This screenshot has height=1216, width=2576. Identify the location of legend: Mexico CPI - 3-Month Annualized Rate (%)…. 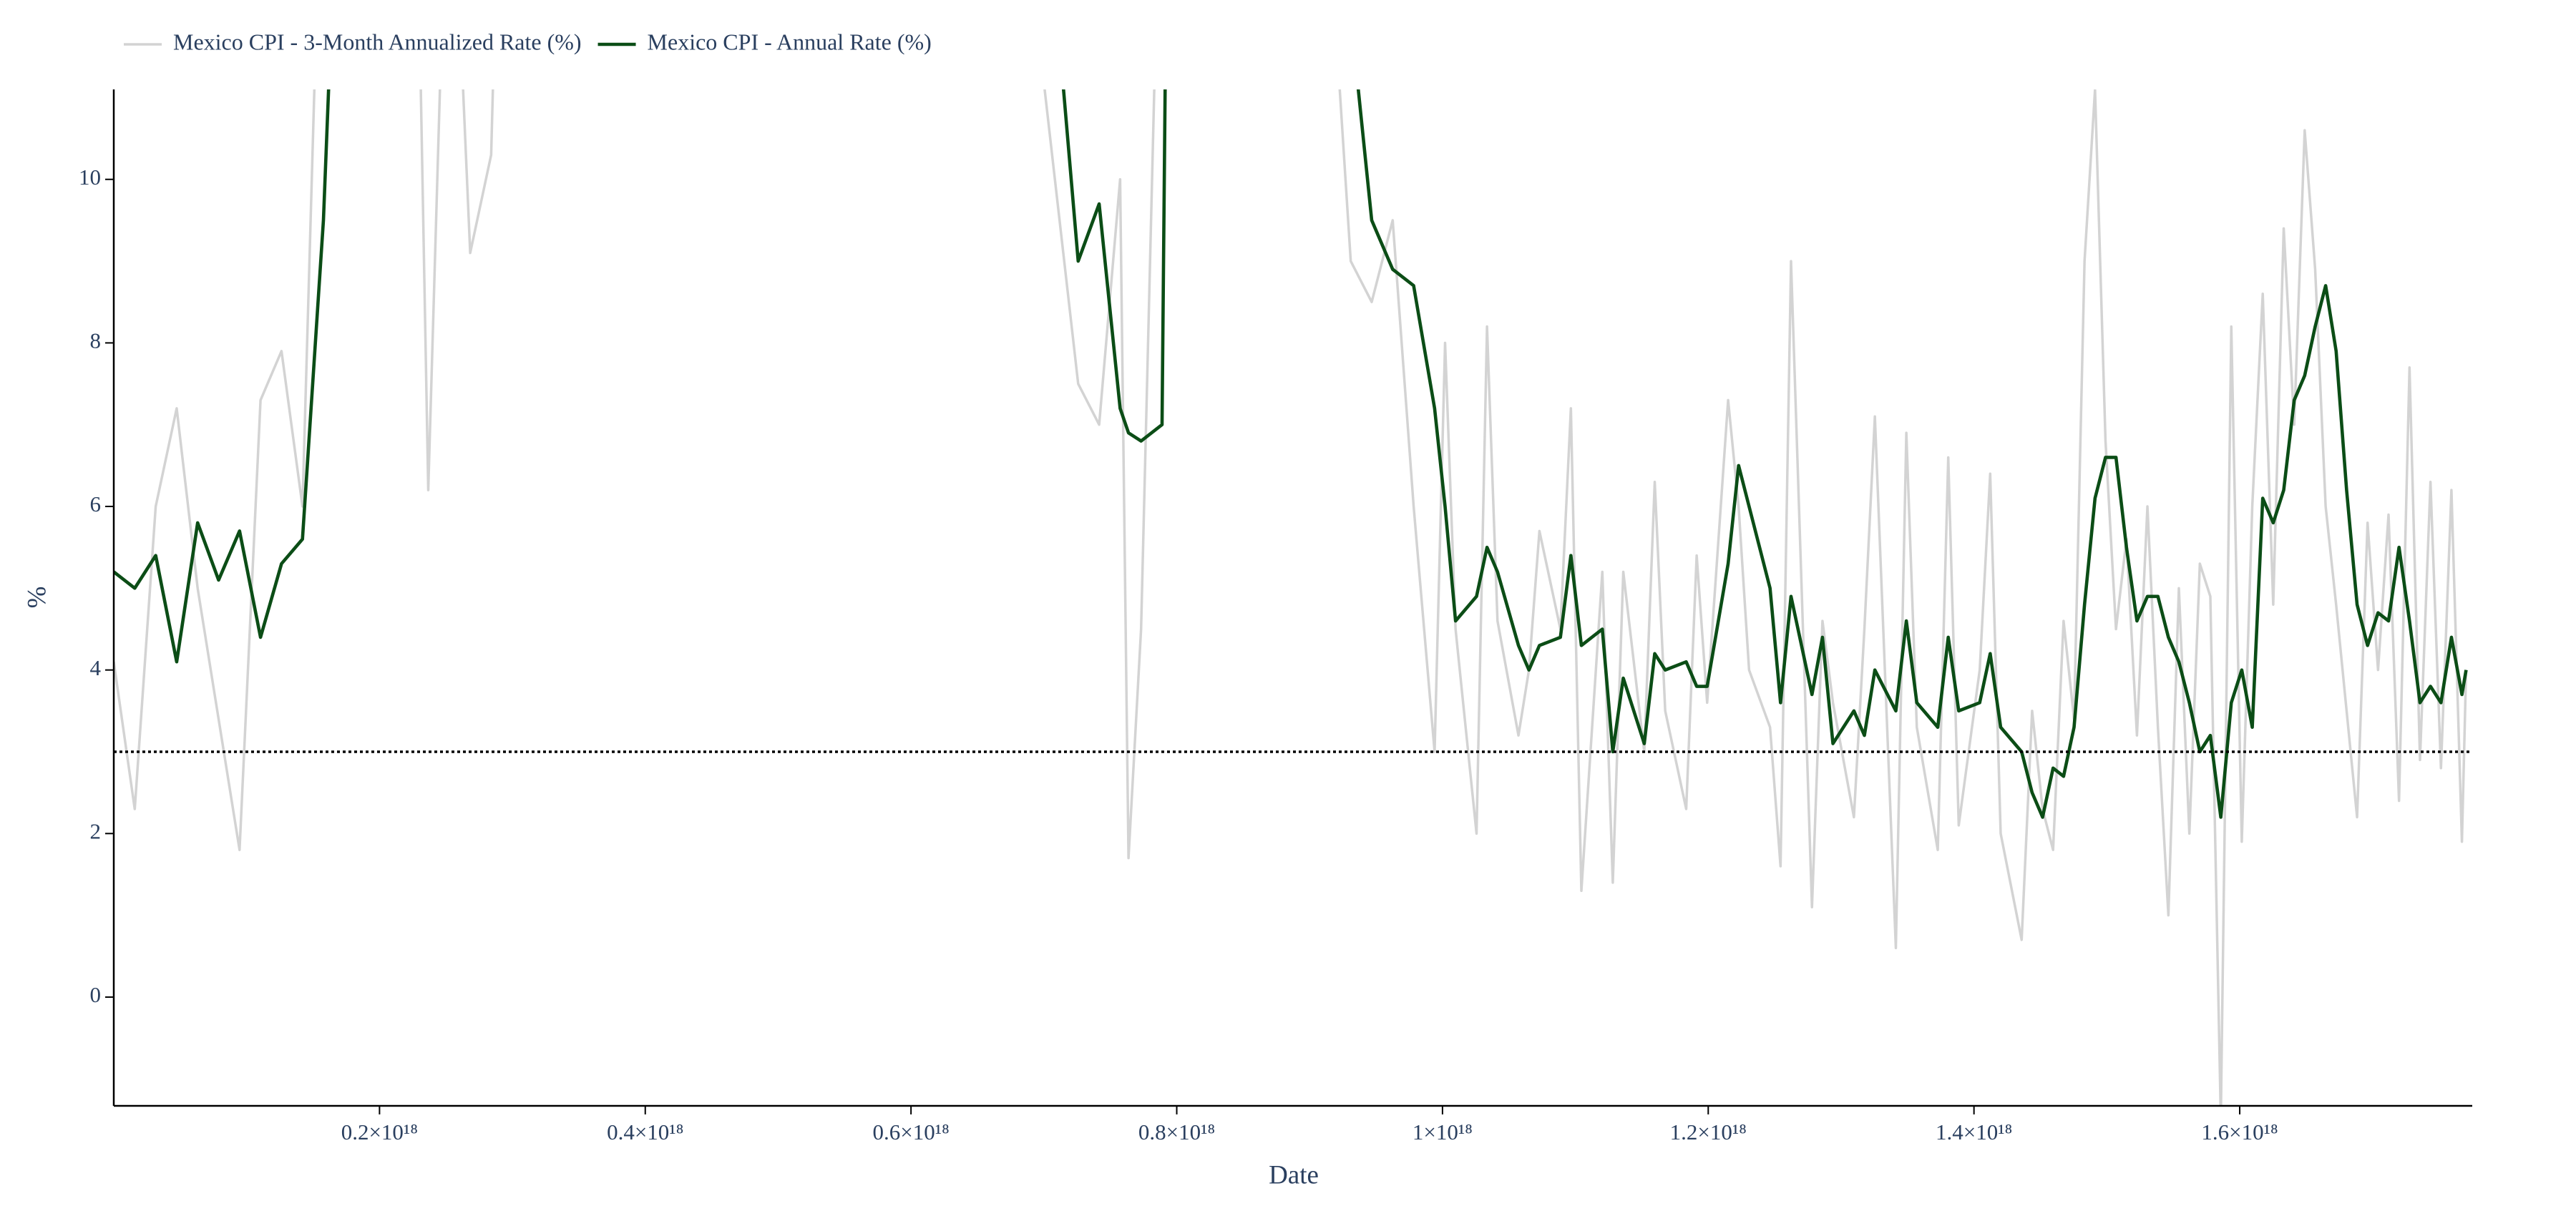
(528, 41).